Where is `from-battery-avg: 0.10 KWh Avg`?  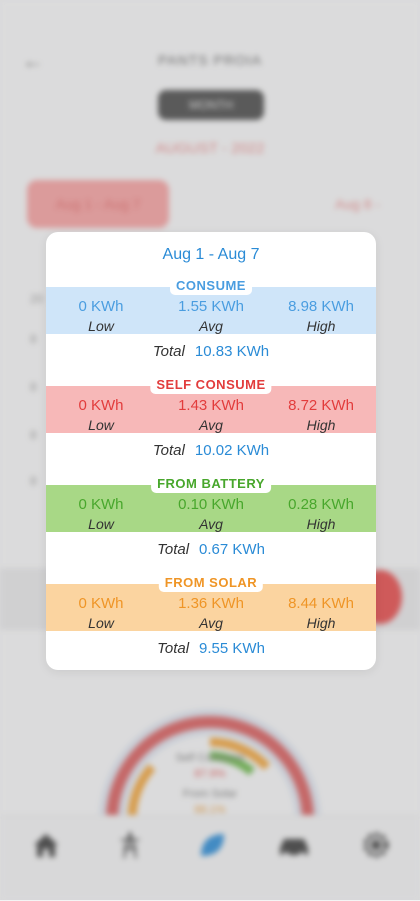
from-battery-avg: 0.10 KWh Avg is located at coordinates (211, 514).